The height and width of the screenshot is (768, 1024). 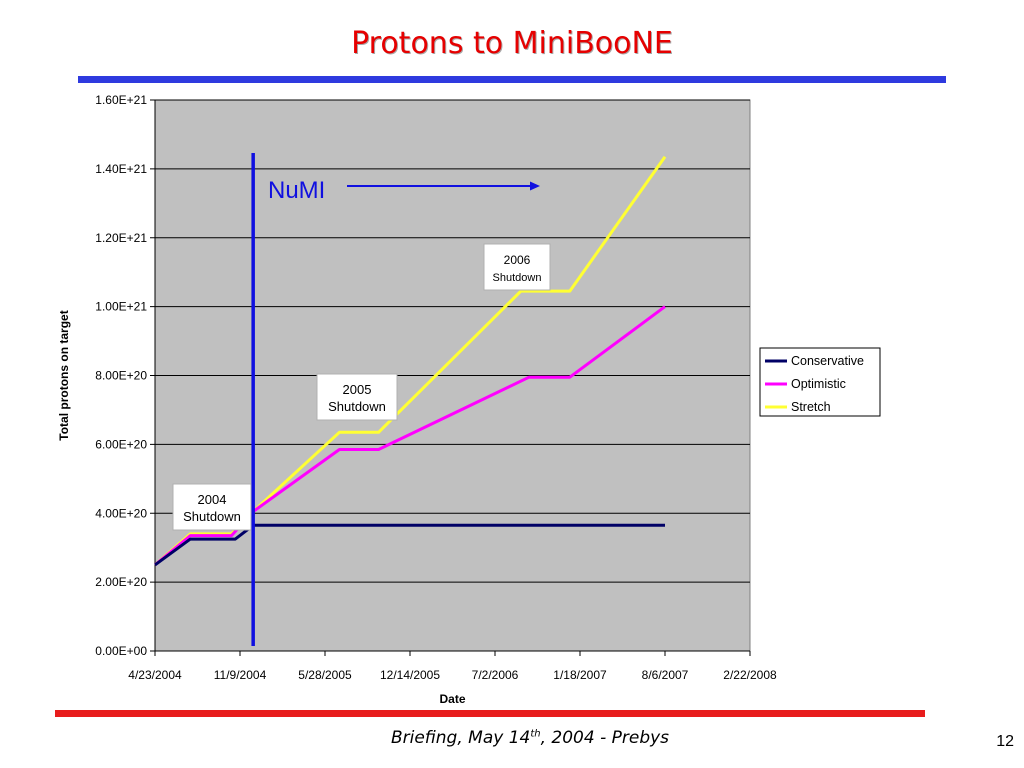 I want to click on shutdown_2004-text: Shutdown, so click(x=212, y=516).